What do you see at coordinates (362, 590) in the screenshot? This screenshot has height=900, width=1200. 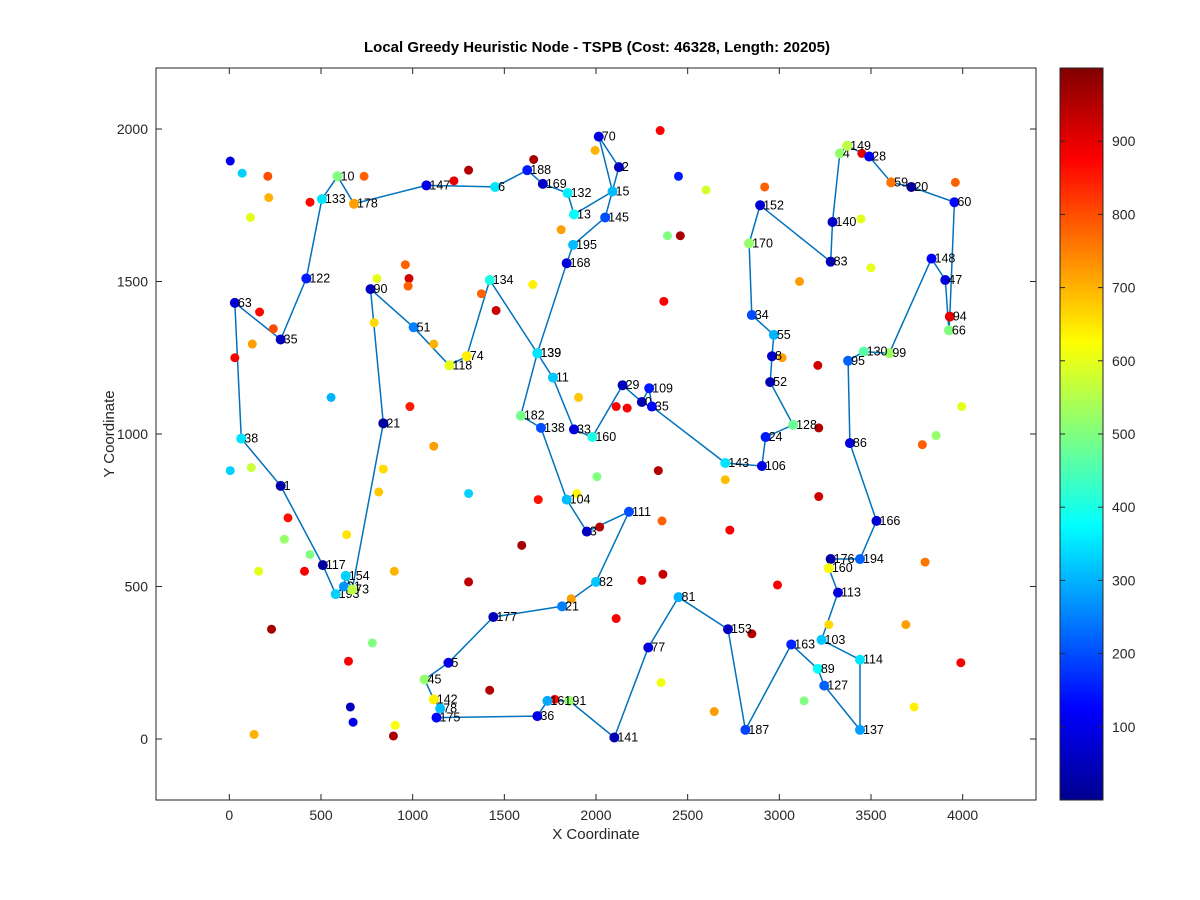 I see `node-label: 73` at bounding box center [362, 590].